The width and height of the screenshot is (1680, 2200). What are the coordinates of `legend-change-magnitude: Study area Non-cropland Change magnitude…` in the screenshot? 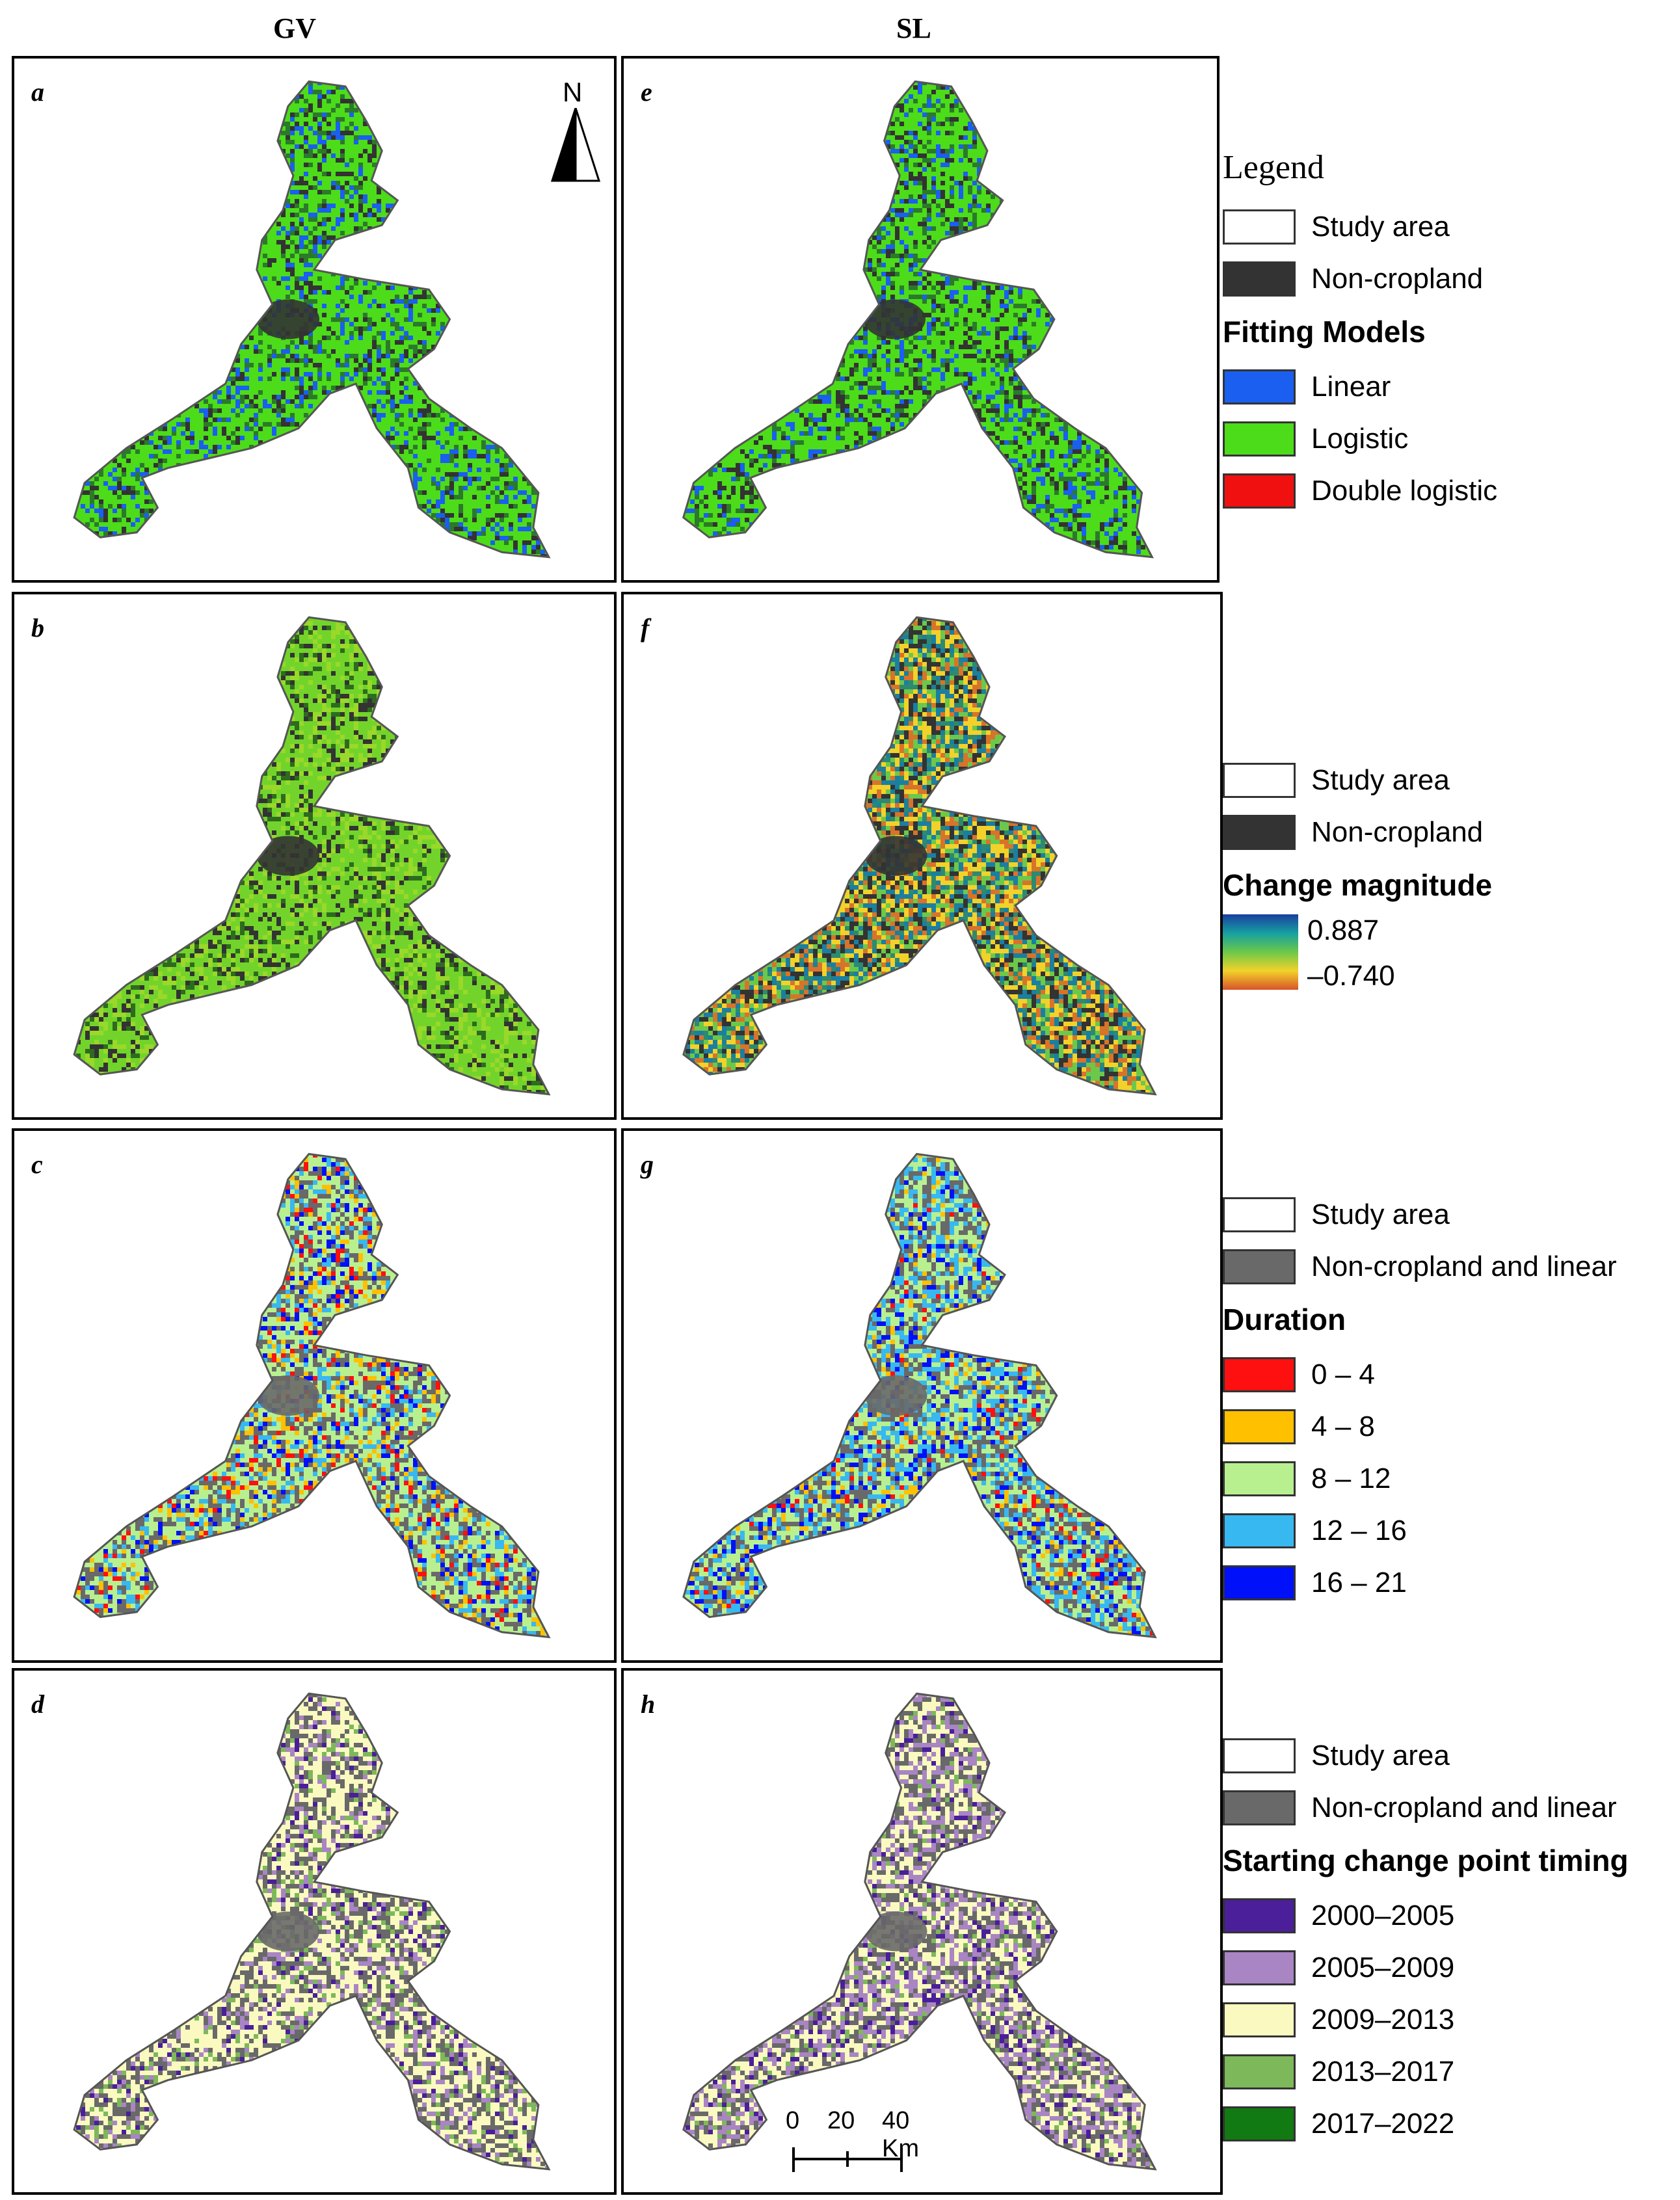 It's located at (1447, 873).